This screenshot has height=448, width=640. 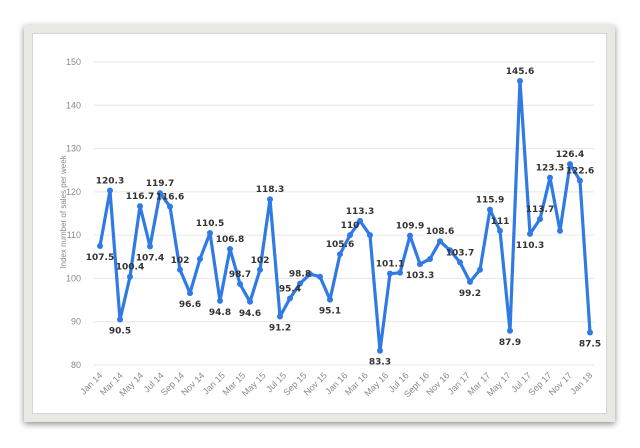 What do you see at coordinates (390, 265) in the screenshot?
I see `data-label: 101.1` at bounding box center [390, 265].